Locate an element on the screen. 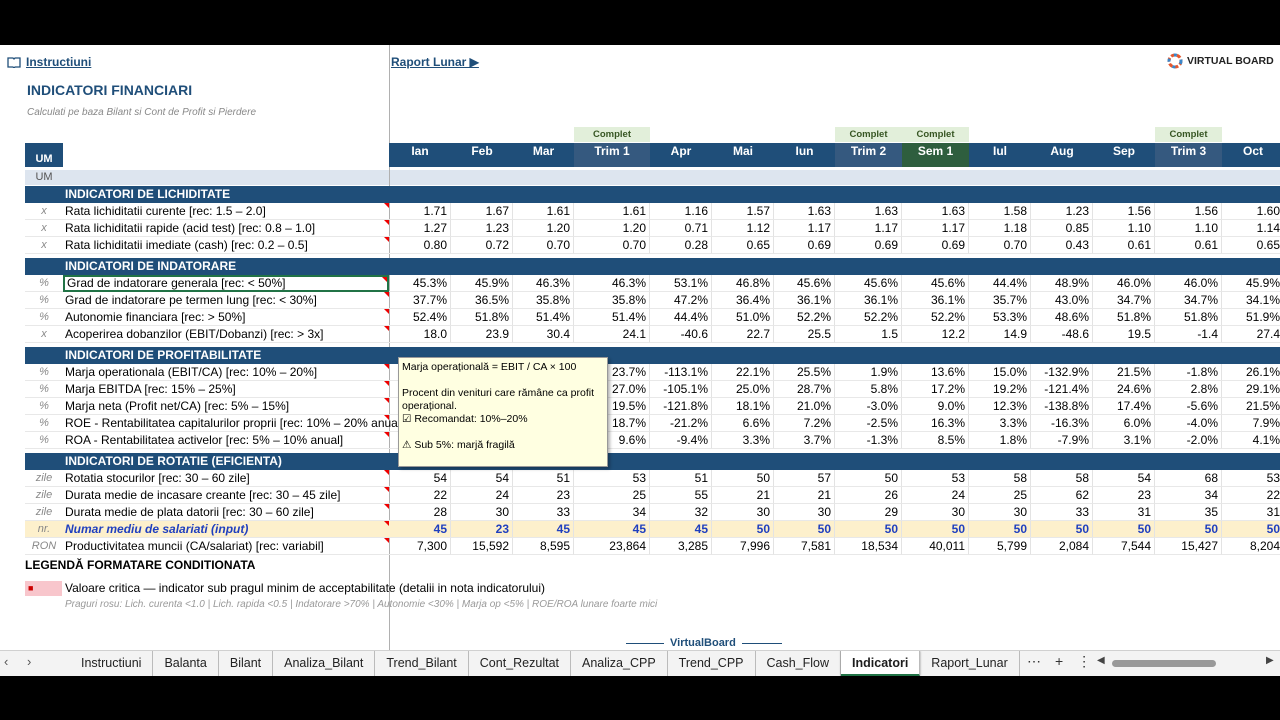 Image resolution: width=1280 pixels, height=720 pixels. value-cell: 34 is located at coordinates (1188, 495).